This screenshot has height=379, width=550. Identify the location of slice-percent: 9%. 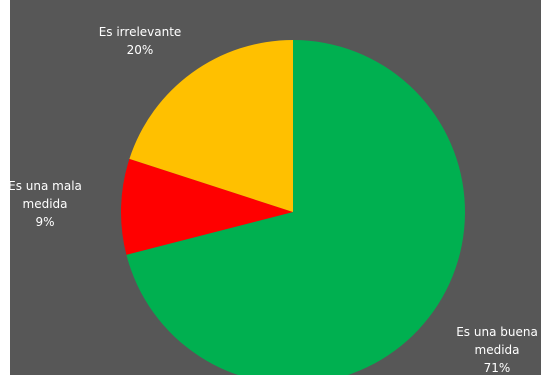
(44, 222).